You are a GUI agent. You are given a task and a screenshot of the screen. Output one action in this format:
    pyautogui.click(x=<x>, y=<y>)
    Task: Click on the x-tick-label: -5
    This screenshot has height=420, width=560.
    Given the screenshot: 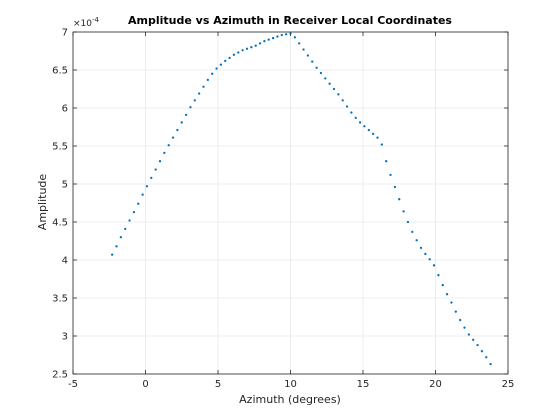 What is the action you would take?
    pyautogui.click(x=73, y=384)
    